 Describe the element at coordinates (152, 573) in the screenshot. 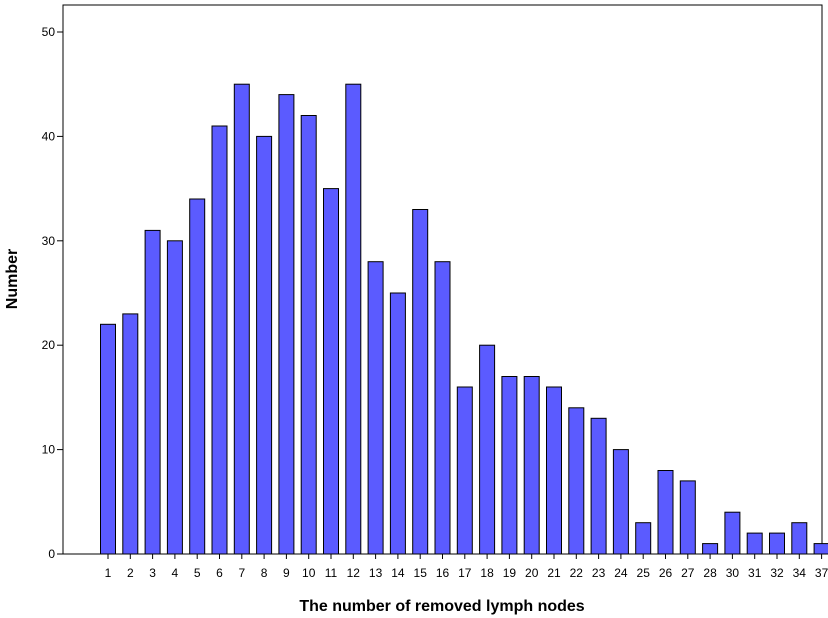

I see `x-tick-label: 3` at that location.